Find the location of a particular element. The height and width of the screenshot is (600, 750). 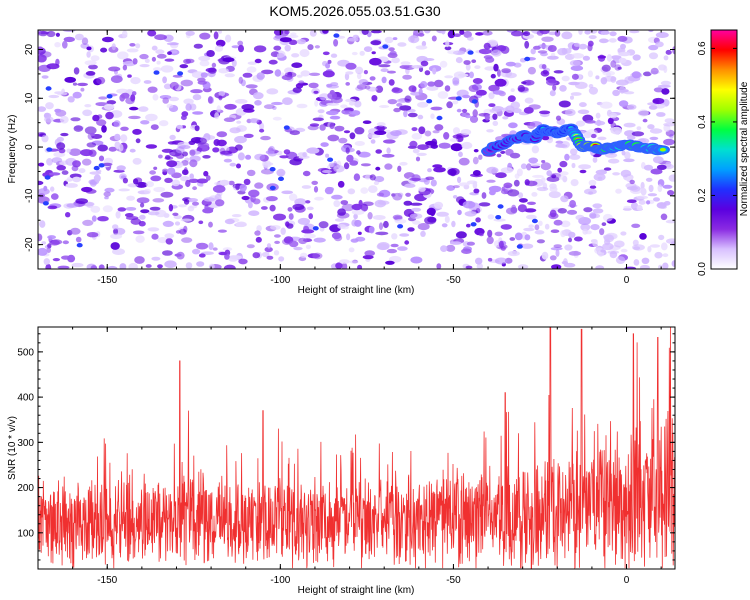

colorbar-tick-label: 0.6 is located at coordinates (702, 48).